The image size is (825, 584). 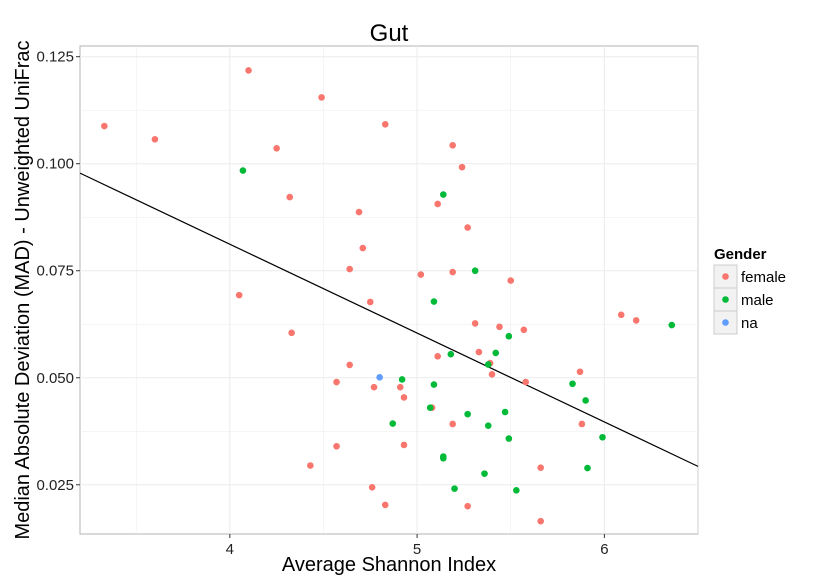 What do you see at coordinates (55, 271) in the screenshot?
I see `y-tick-label: 0.075` at bounding box center [55, 271].